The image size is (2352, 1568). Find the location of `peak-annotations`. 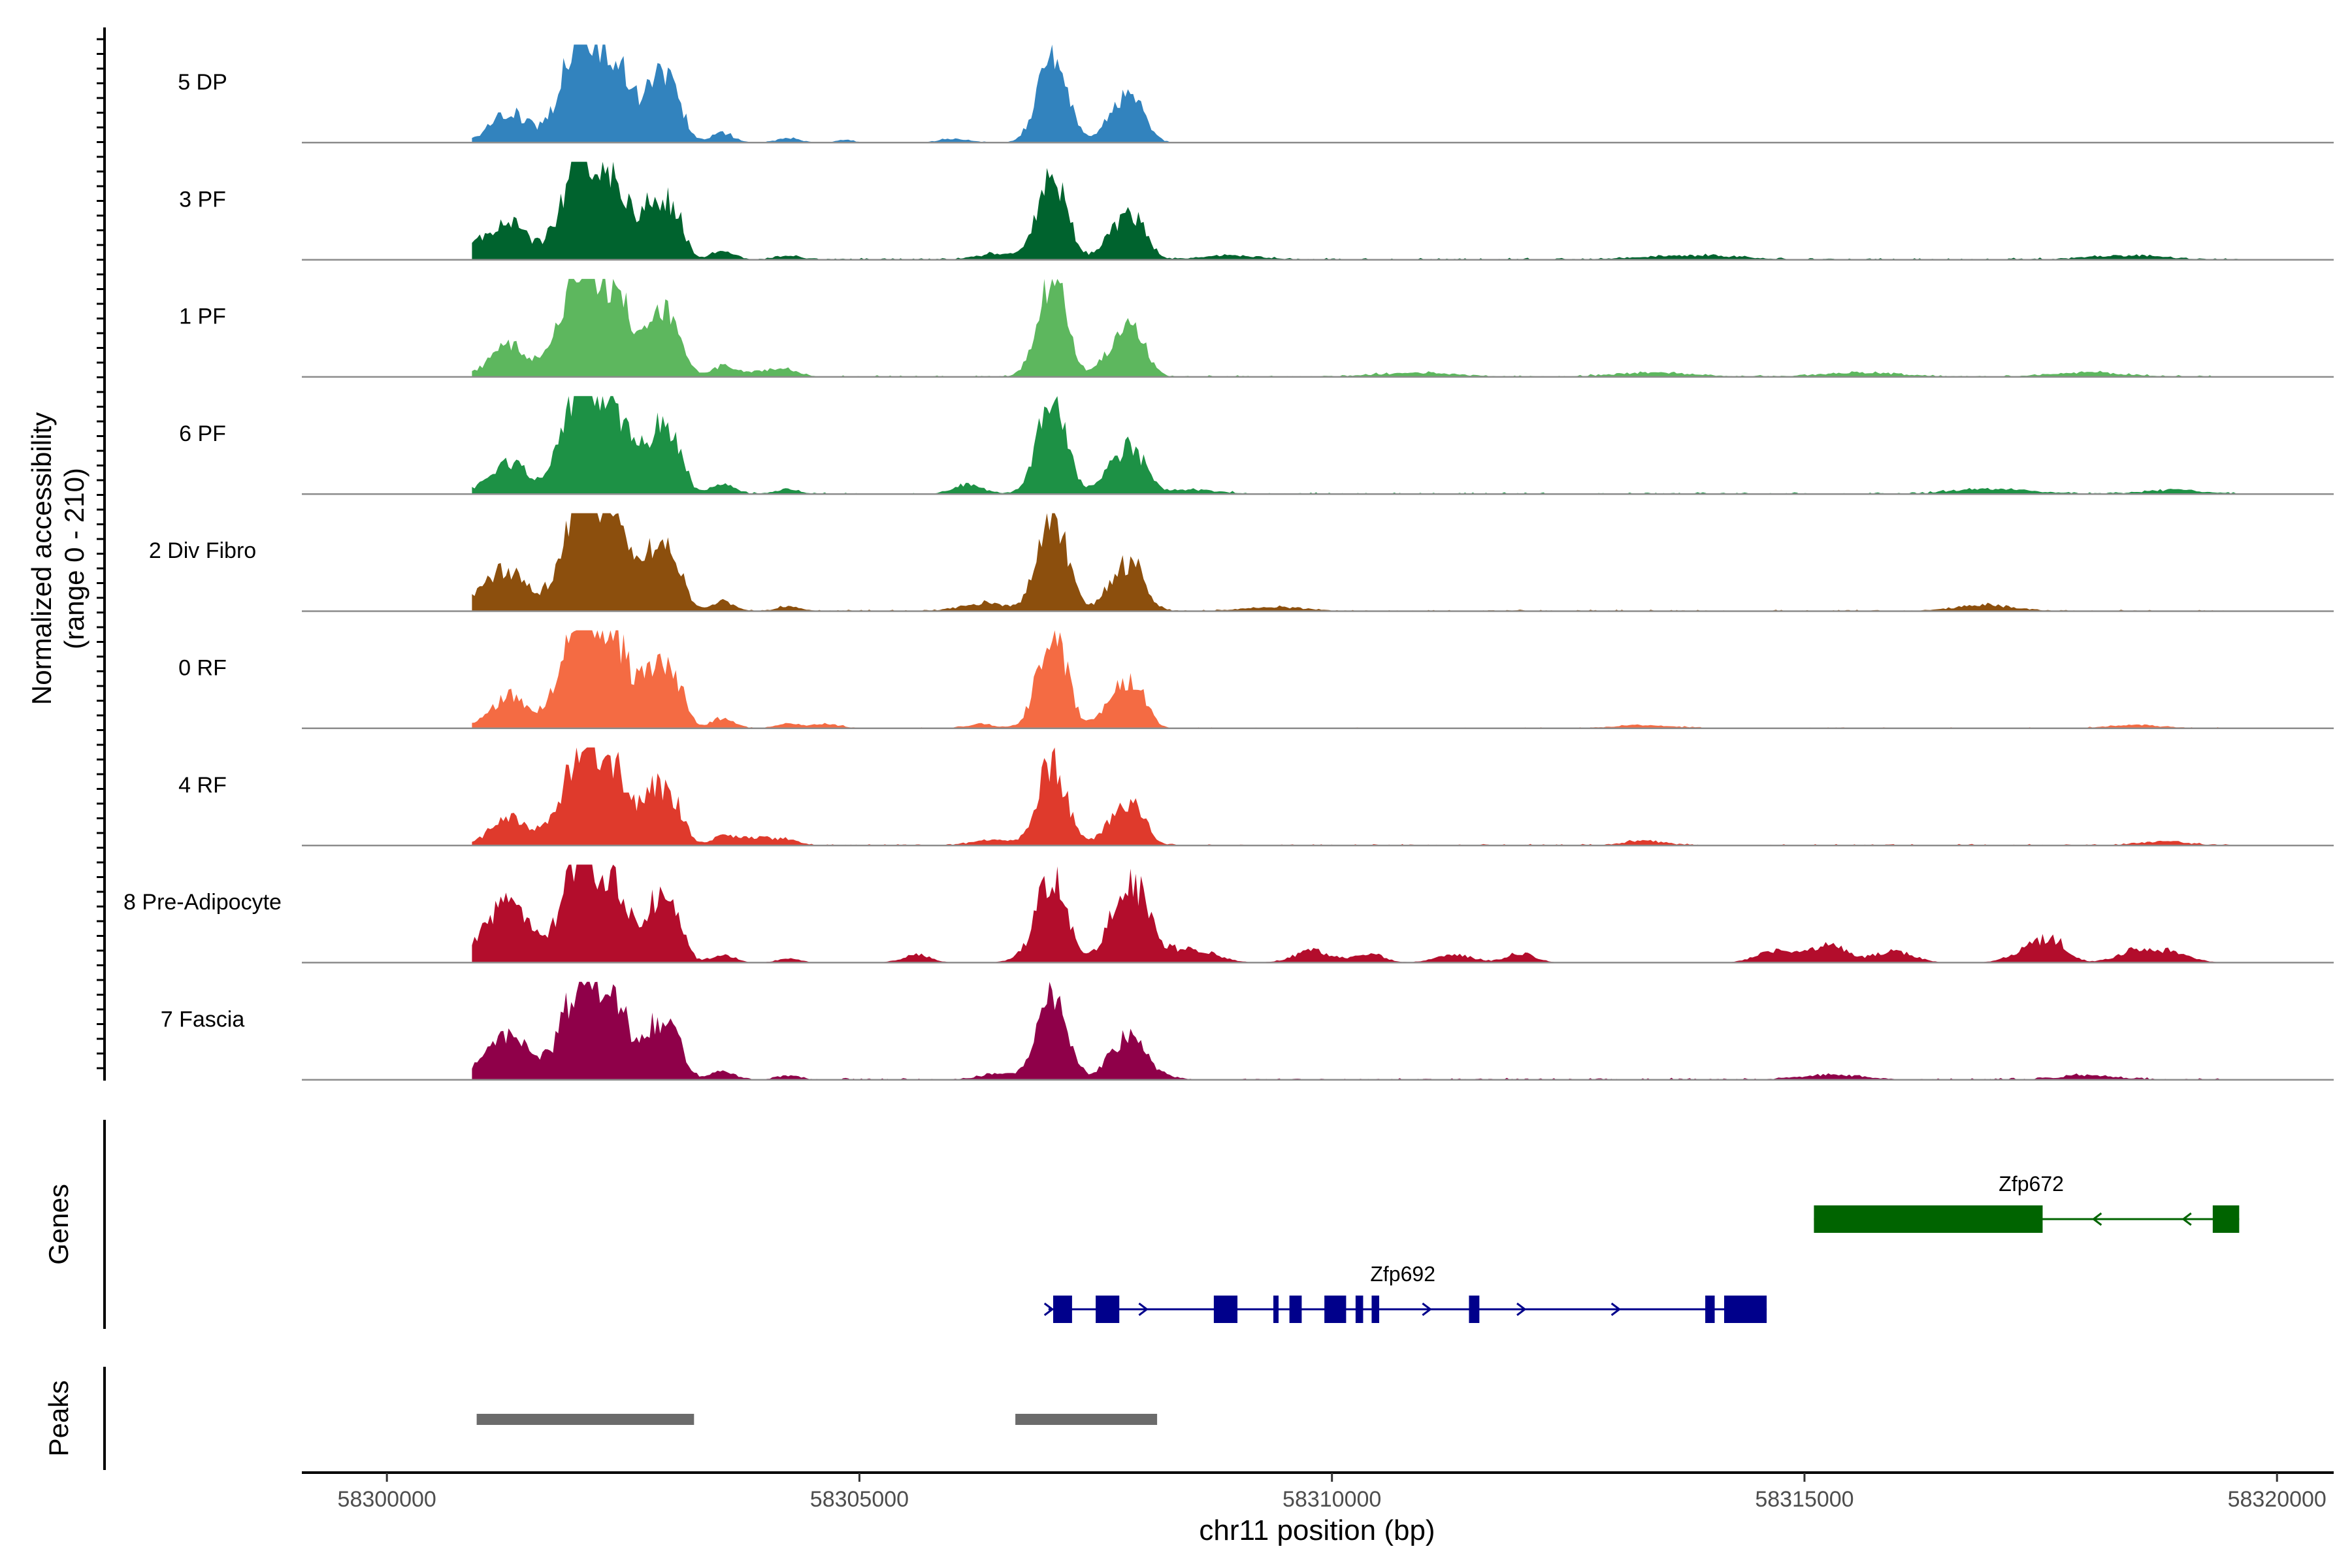

peak-annotations is located at coordinates (817, 1419).